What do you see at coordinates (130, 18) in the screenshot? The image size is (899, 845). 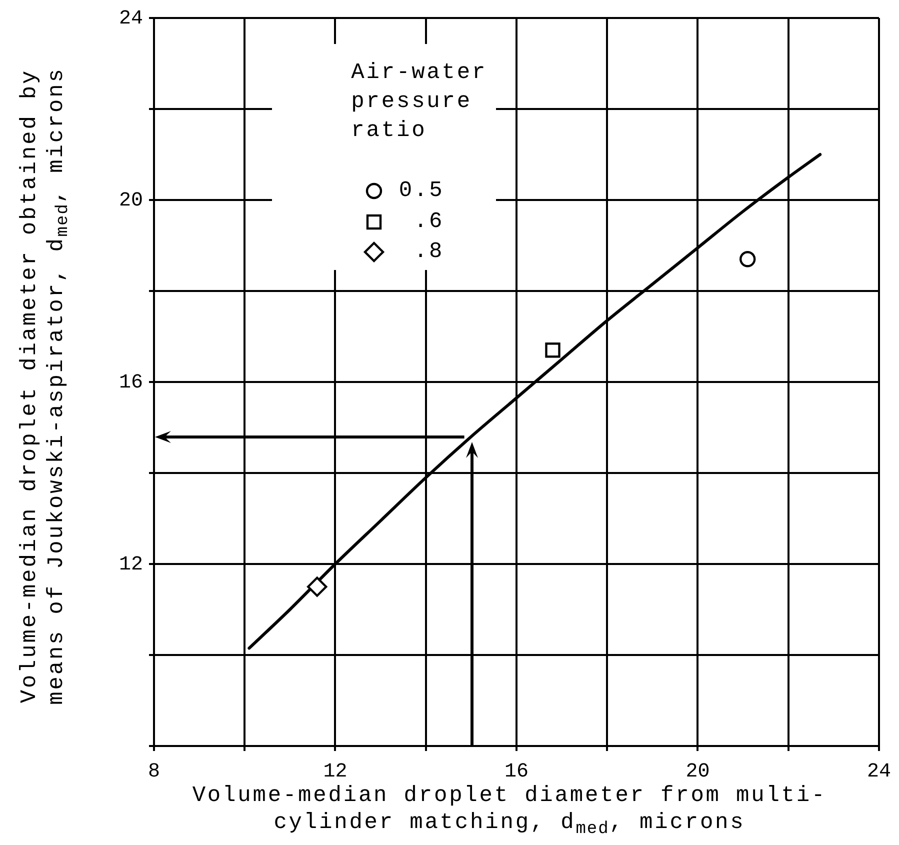 I see `y-tick-label: 24` at bounding box center [130, 18].